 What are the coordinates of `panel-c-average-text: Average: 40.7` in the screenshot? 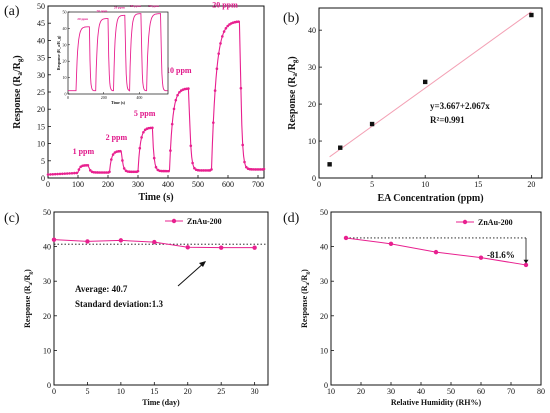 It's located at (101, 289).